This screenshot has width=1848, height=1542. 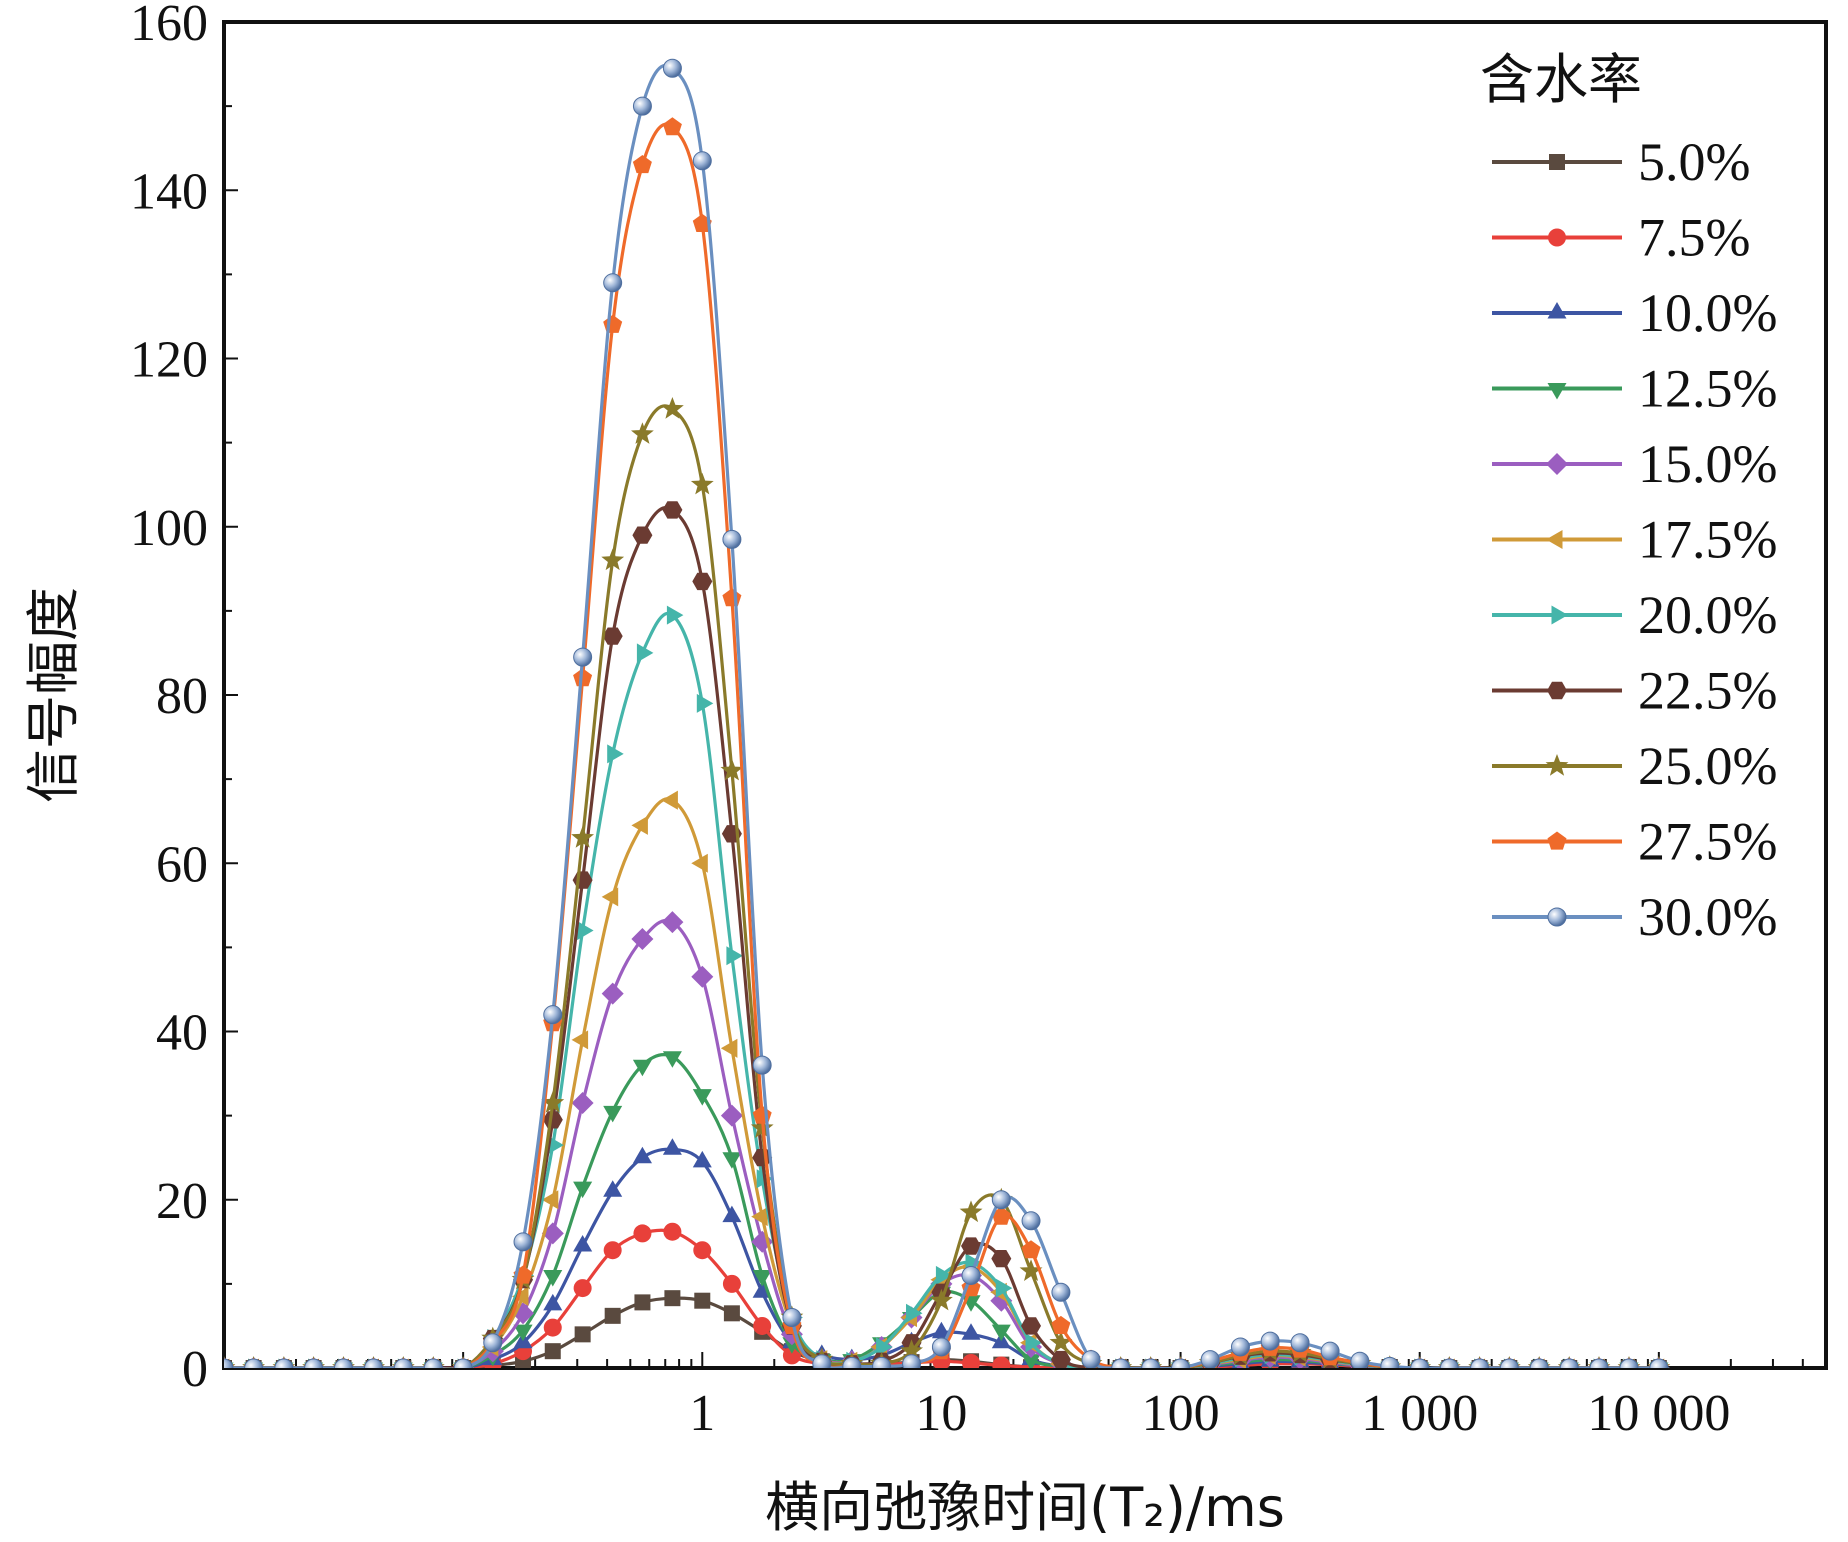 What do you see at coordinates (1621, 238) in the screenshot?
I see `legend-item: 7.5%` at bounding box center [1621, 238].